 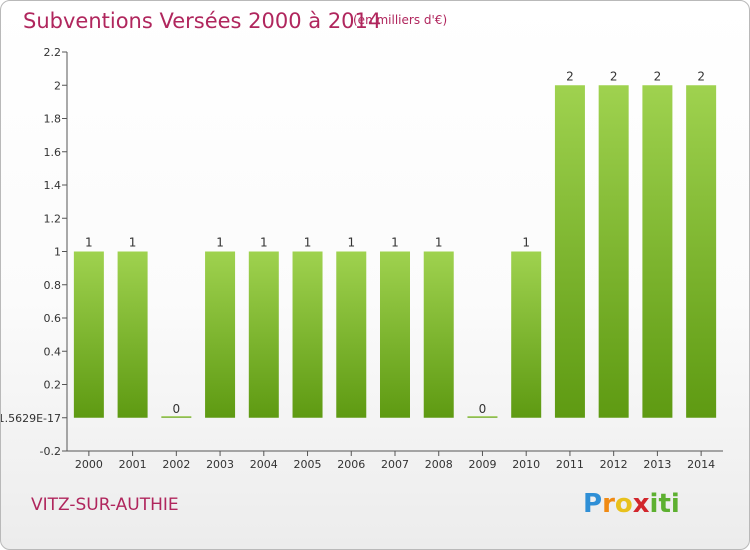 I want to click on y-tick-label: -0.2, so click(x=50, y=451).